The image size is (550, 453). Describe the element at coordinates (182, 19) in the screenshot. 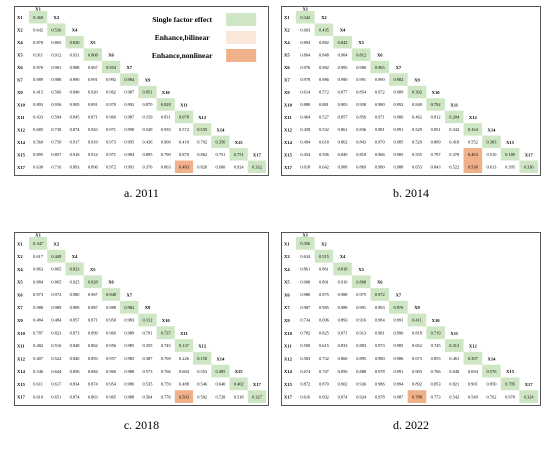

I see `legend-label: Single factor effect` at that location.